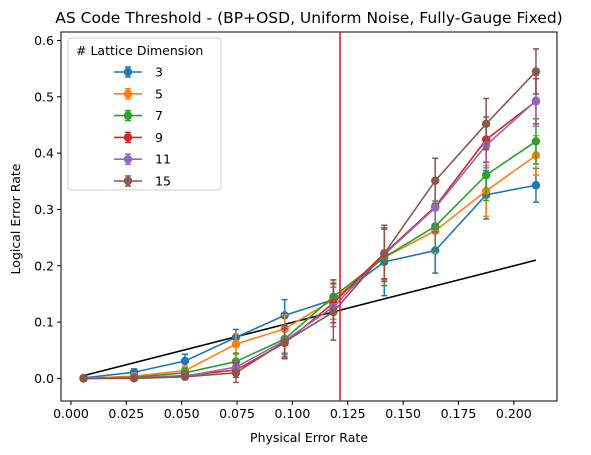 Image resolution: width=591 pixels, height=455 pixels. What do you see at coordinates (126, 413) in the screenshot?
I see `x-tick-label: 0.025` at bounding box center [126, 413].